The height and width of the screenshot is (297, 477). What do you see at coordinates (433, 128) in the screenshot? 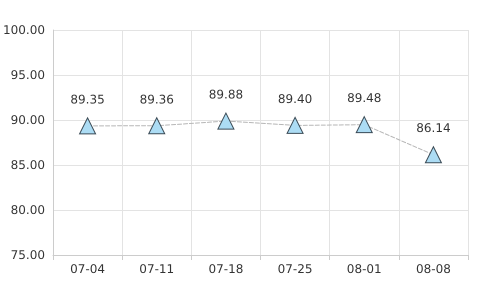
I see `data-label: 86.14` at bounding box center [433, 128].